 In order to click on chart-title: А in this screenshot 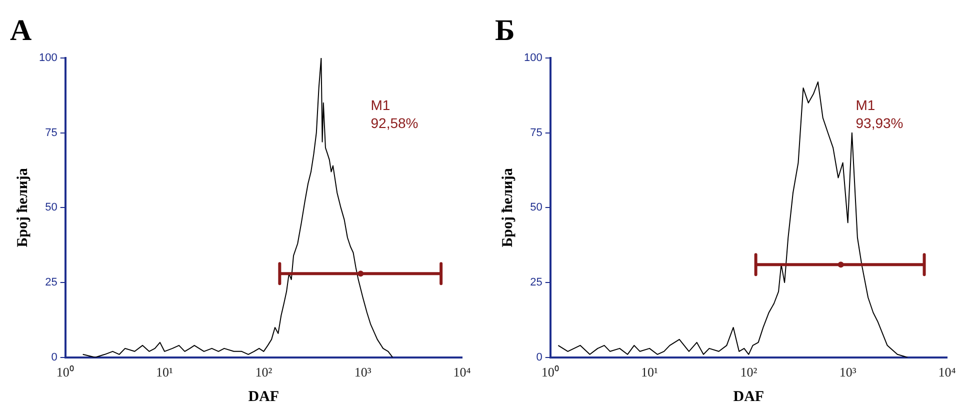, I will do `click(21, 30)`.